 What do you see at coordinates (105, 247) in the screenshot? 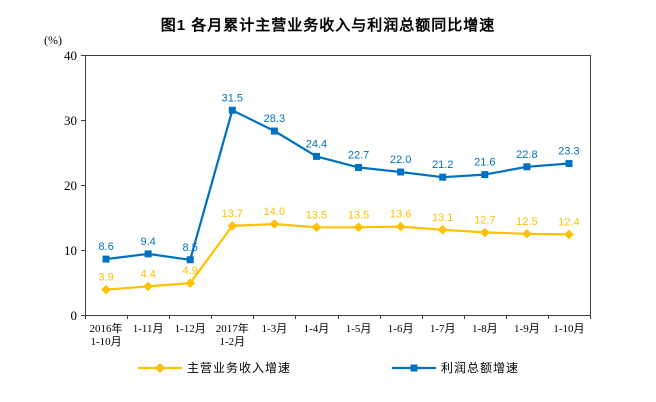
I see `data-point-label: 8.6` at bounding box center [105, 247].